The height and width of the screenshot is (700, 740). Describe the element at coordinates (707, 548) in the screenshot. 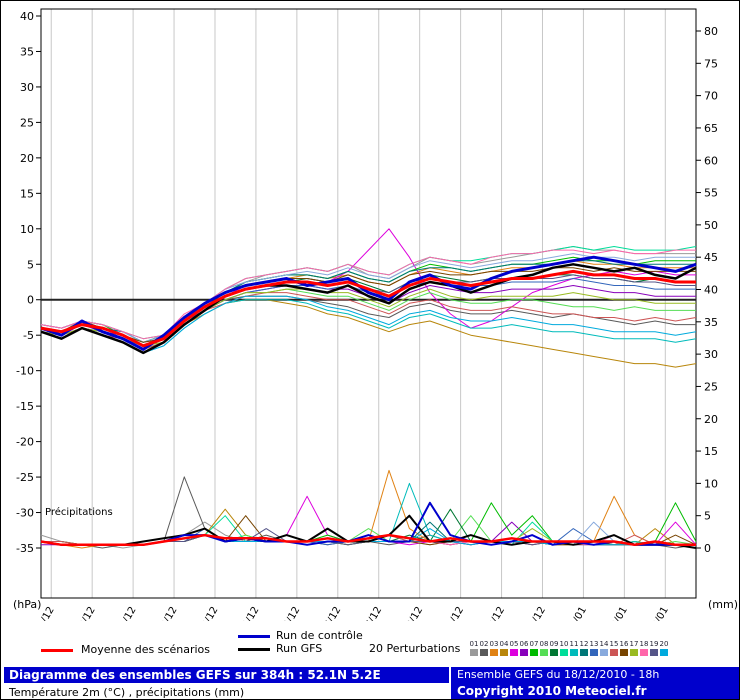

I see `right-tick-label: 0` at that location.